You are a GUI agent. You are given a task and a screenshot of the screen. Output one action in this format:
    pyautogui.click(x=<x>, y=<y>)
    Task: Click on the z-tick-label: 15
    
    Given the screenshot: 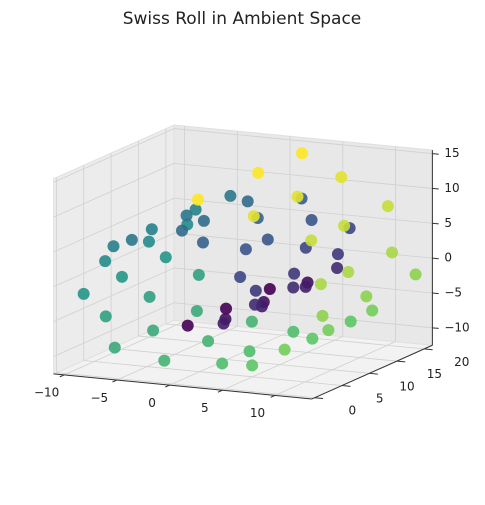 What is the action you would take?
    pyautogui.click(x=451, y=153)
    